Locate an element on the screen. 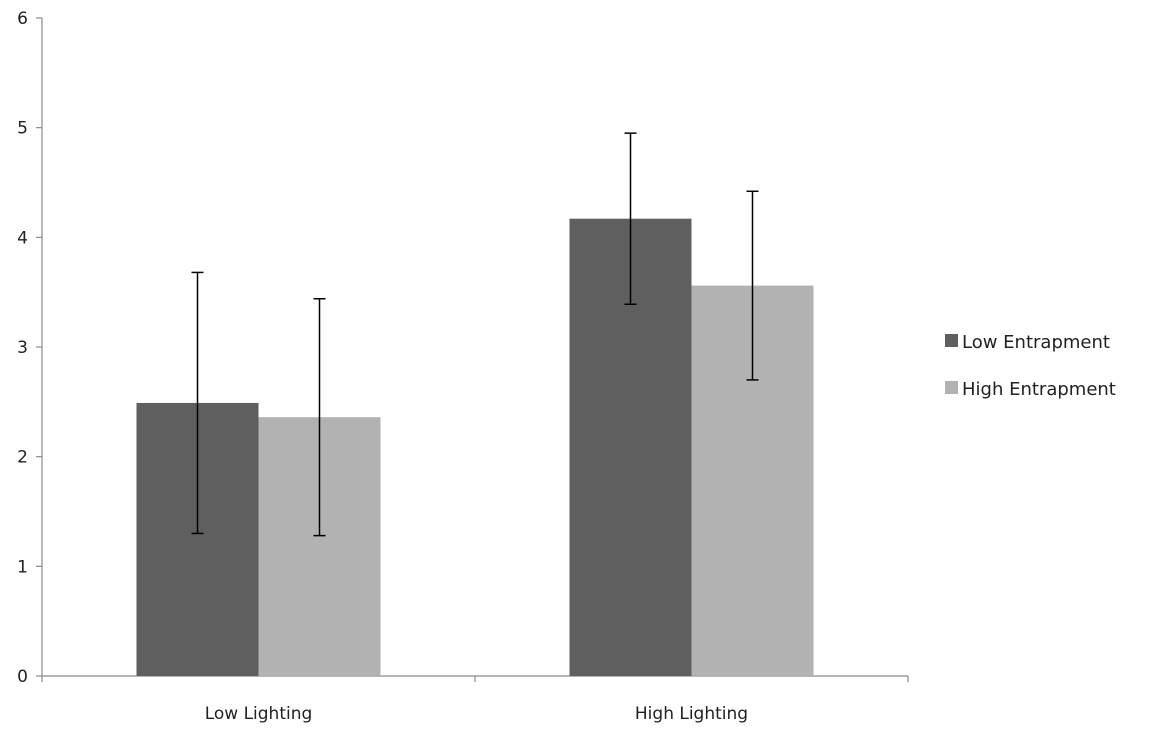  legend-label: High Entrapment is located at coordinates (1039, 389).